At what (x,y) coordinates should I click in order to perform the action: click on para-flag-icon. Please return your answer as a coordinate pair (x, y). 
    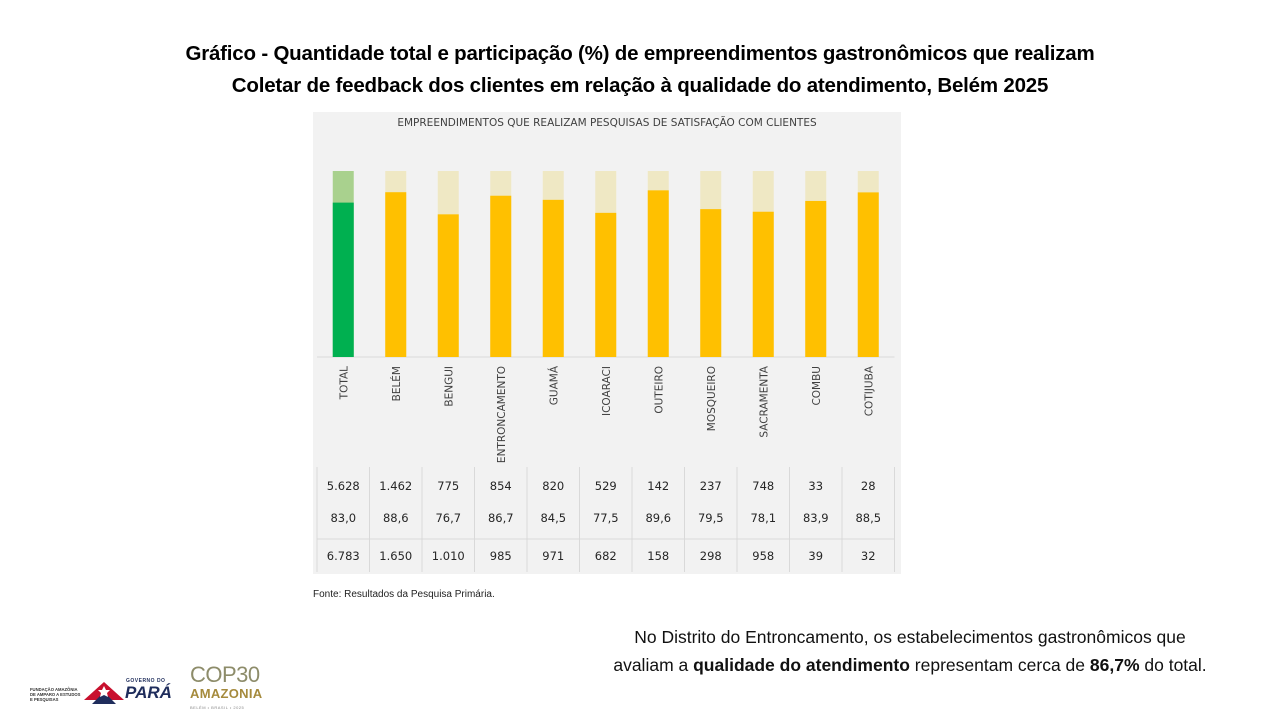
    Looking at the image, I should click on (104, 693).